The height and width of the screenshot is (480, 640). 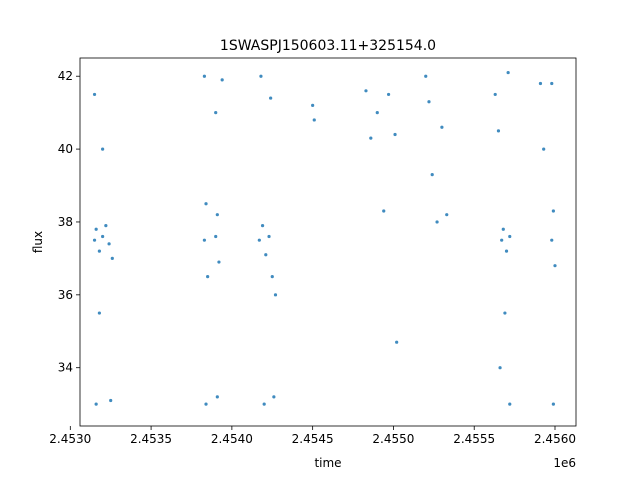 I want to click on x-tick-label: 2.4545, so click(x=313, y=439).